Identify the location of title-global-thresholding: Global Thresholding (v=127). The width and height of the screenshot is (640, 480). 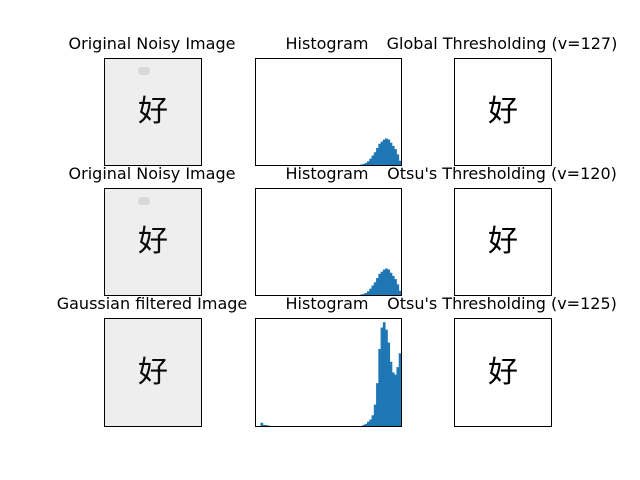
(502, 43).